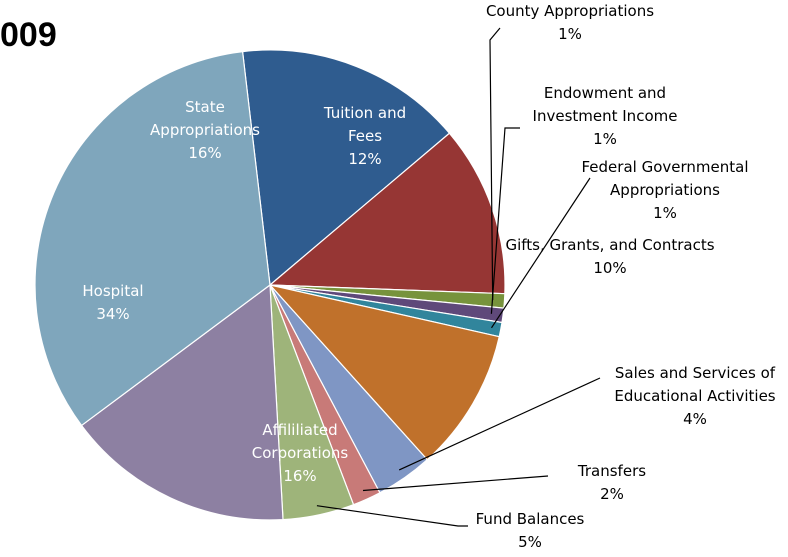  Describe the element at coordinates (609, 268) in the screenshot. I see `slice-percent: 10%` at that location.